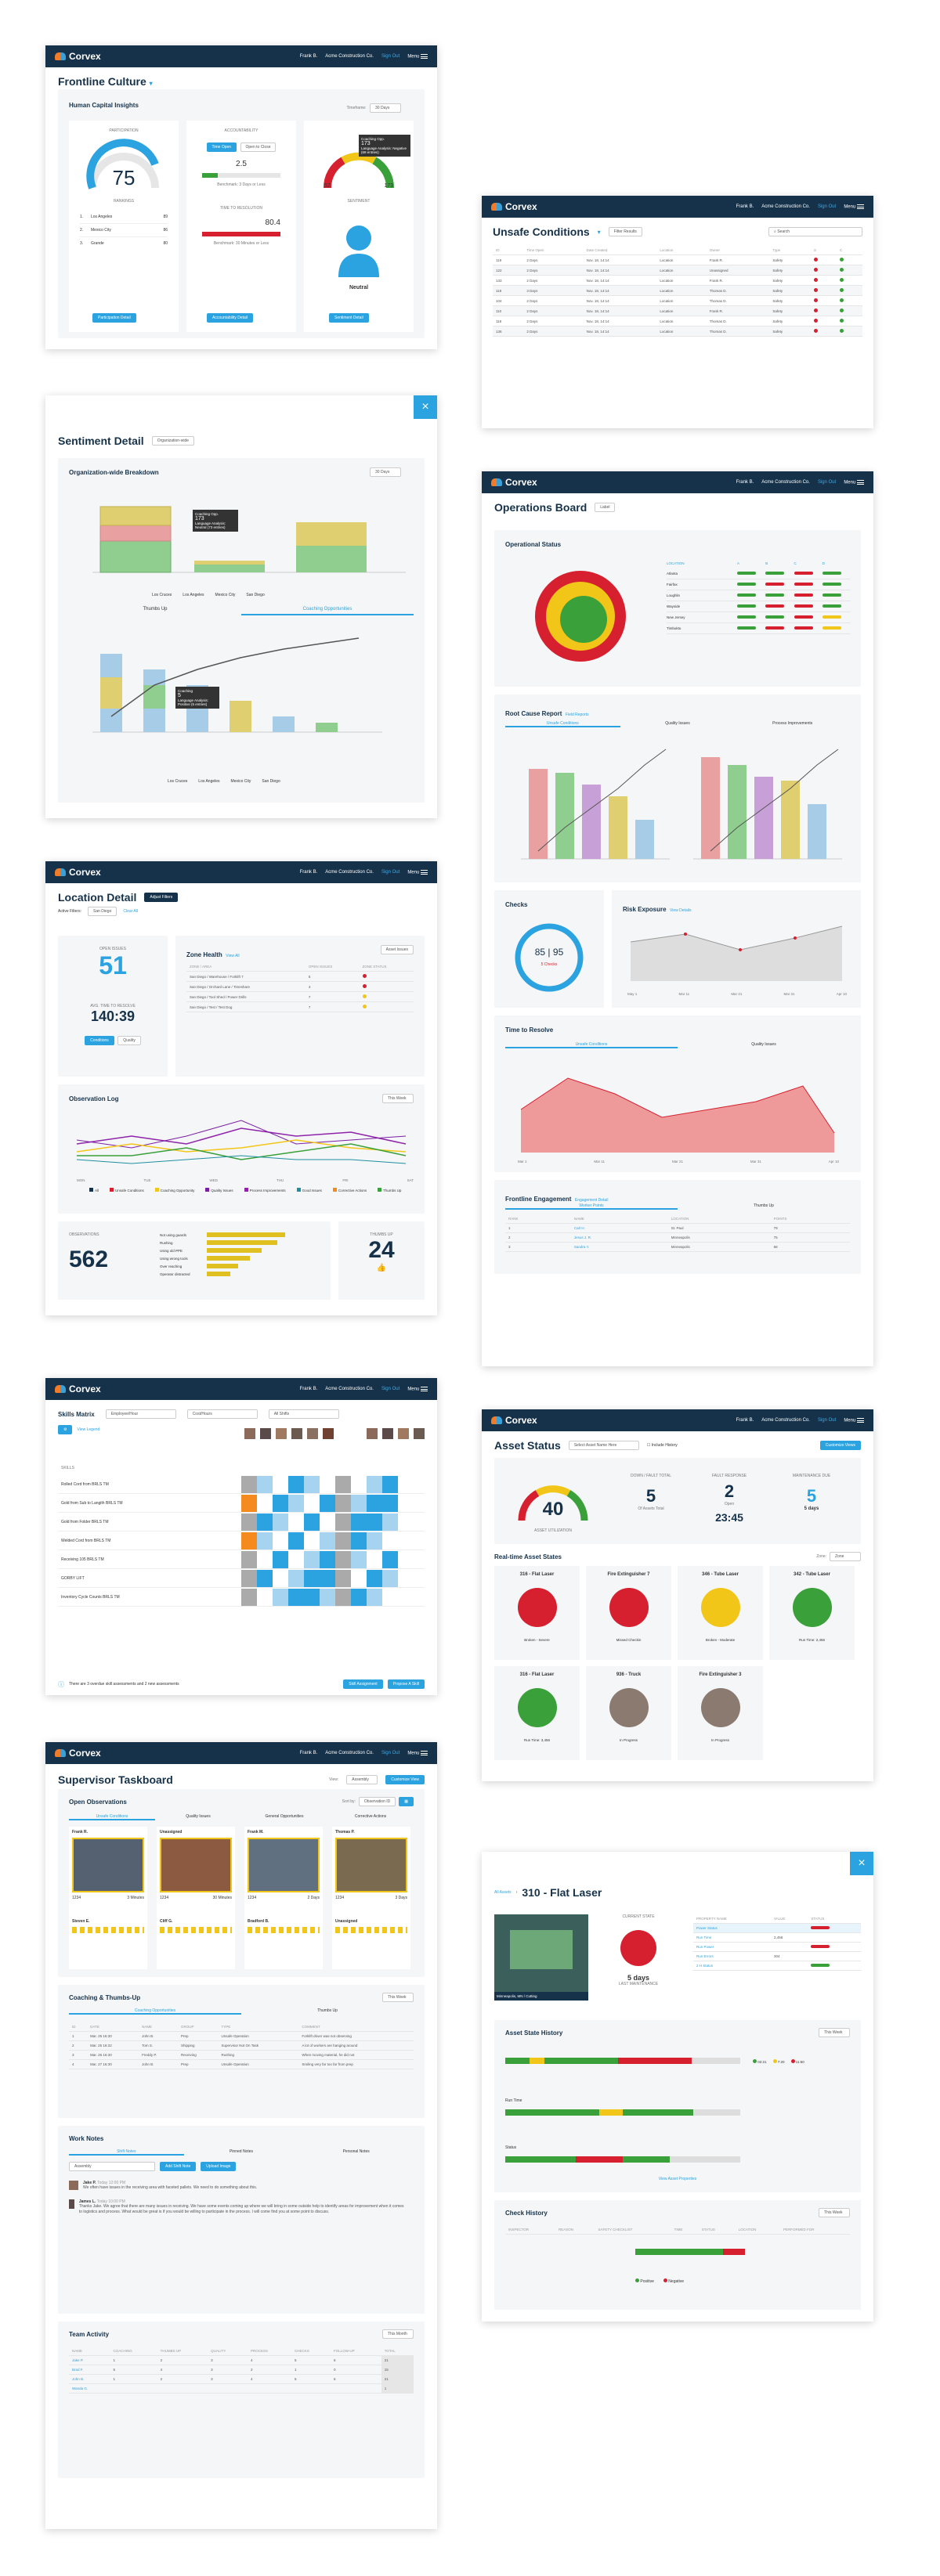 This screenshot has width=940, height=2576. I want to click on propose-skill-button: Propose A Skill, so click(406, 1684).